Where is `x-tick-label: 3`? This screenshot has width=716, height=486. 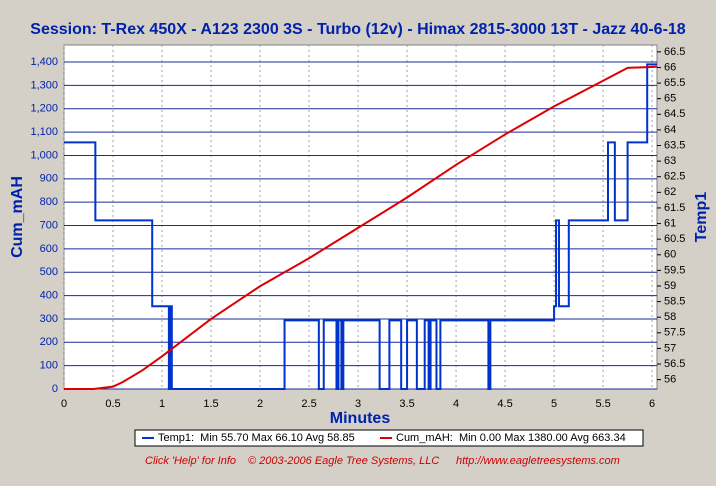 x-tick-label: 3 is located at coordinates (358, 404).